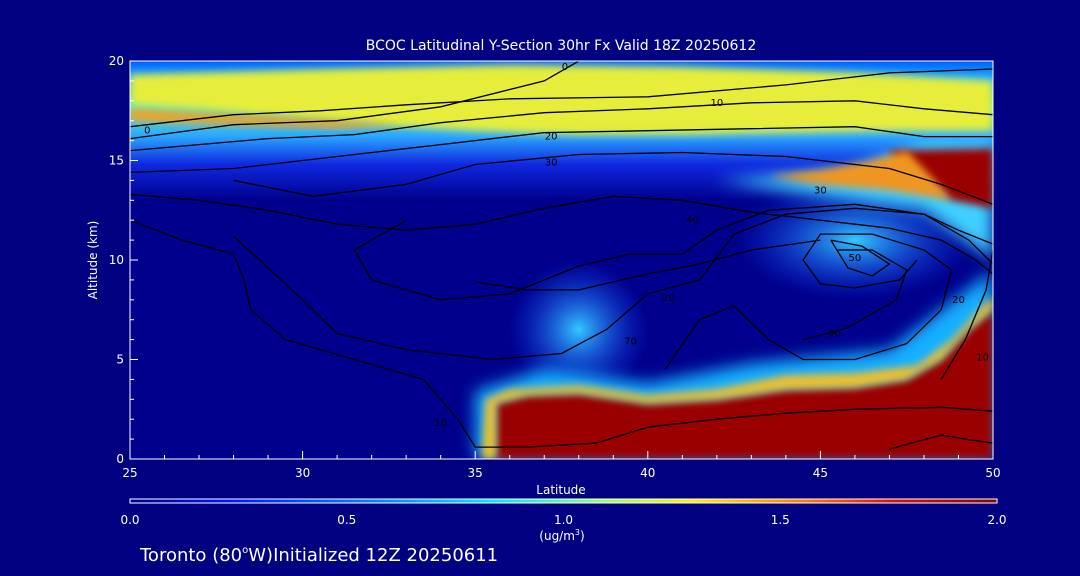 This screenshot has width=1080, height=576. What do you see at coordinates (116, 260) in the screenshot?
I see `y-tick-label: 10` at bounding box center [116, 260].